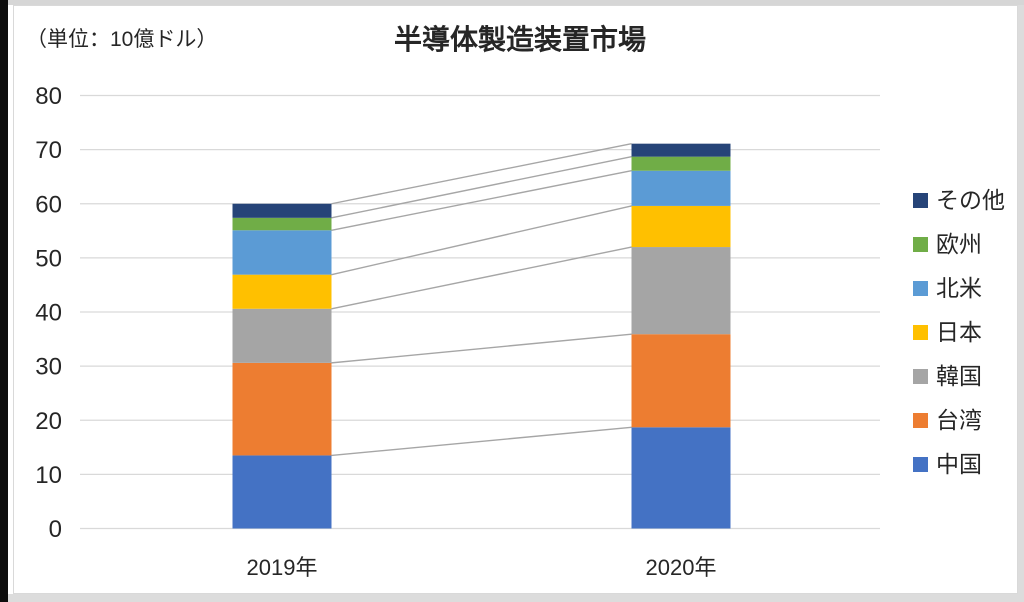  I want to click on legend-swatch-台湾, so click(920, 420).